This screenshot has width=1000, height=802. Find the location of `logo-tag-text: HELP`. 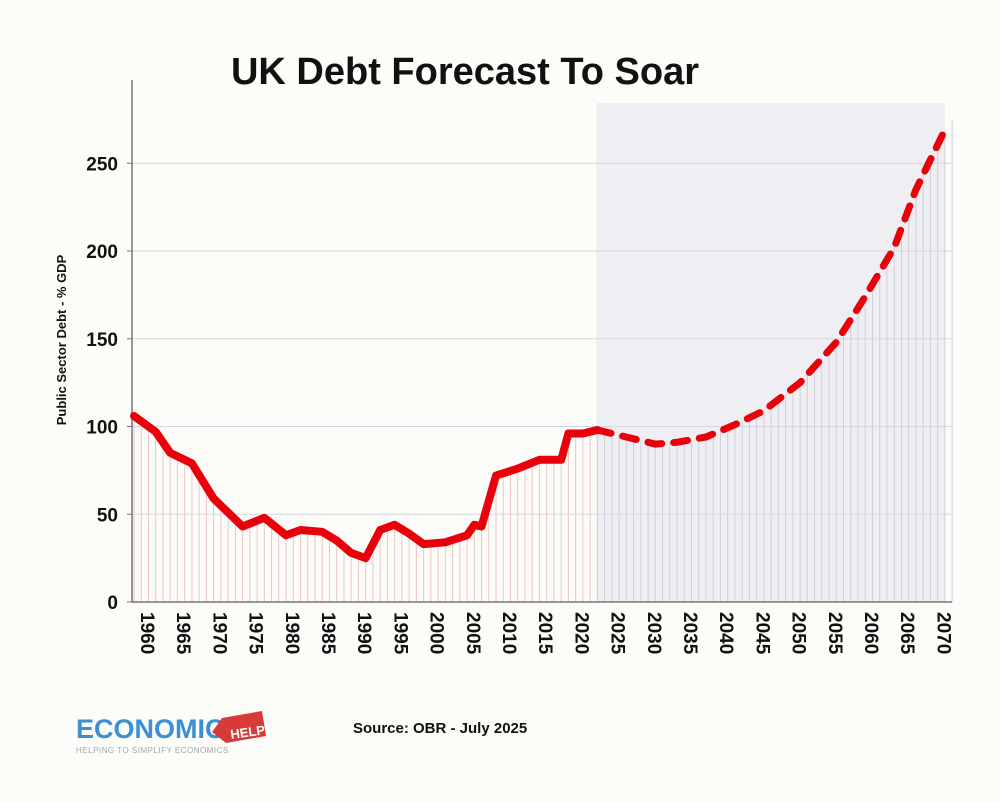

logo-tag-text: HELP is located at coordinates (247, 732).